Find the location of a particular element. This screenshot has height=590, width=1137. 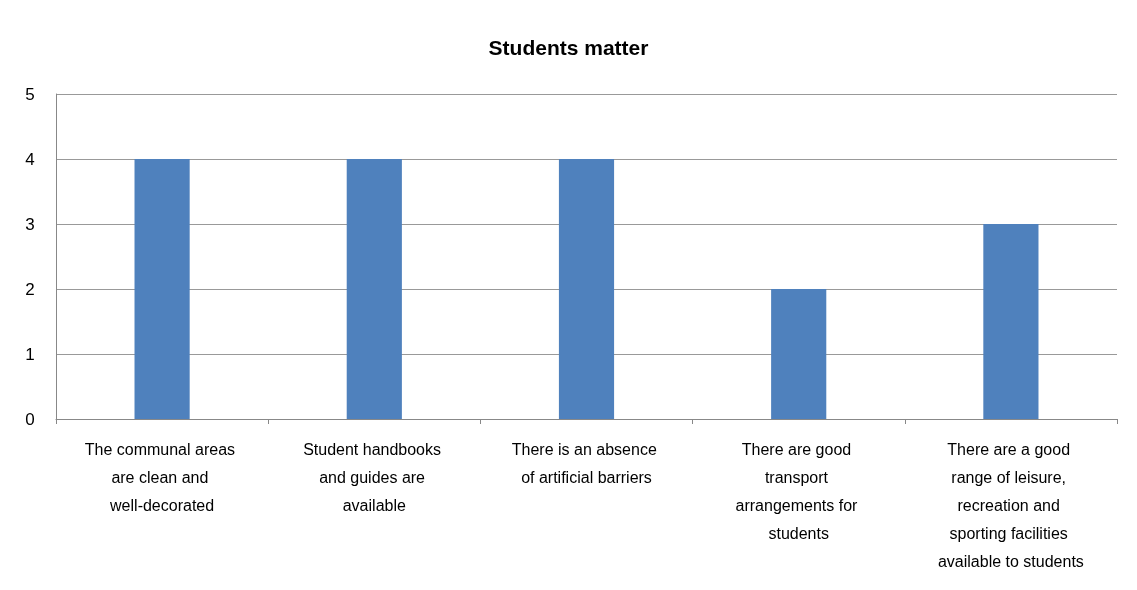

y-tick-label: 4 is located at coordinates (30, 159).